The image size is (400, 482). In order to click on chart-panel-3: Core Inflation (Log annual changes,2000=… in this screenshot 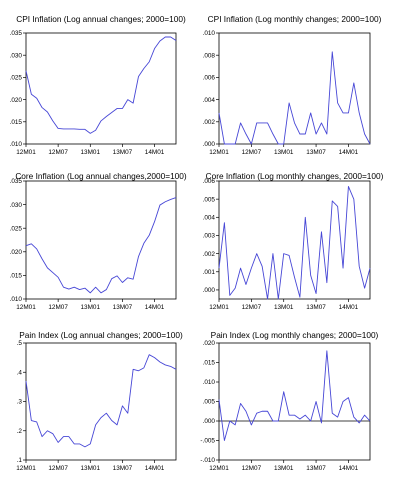, I will do `click(98, 241)`.